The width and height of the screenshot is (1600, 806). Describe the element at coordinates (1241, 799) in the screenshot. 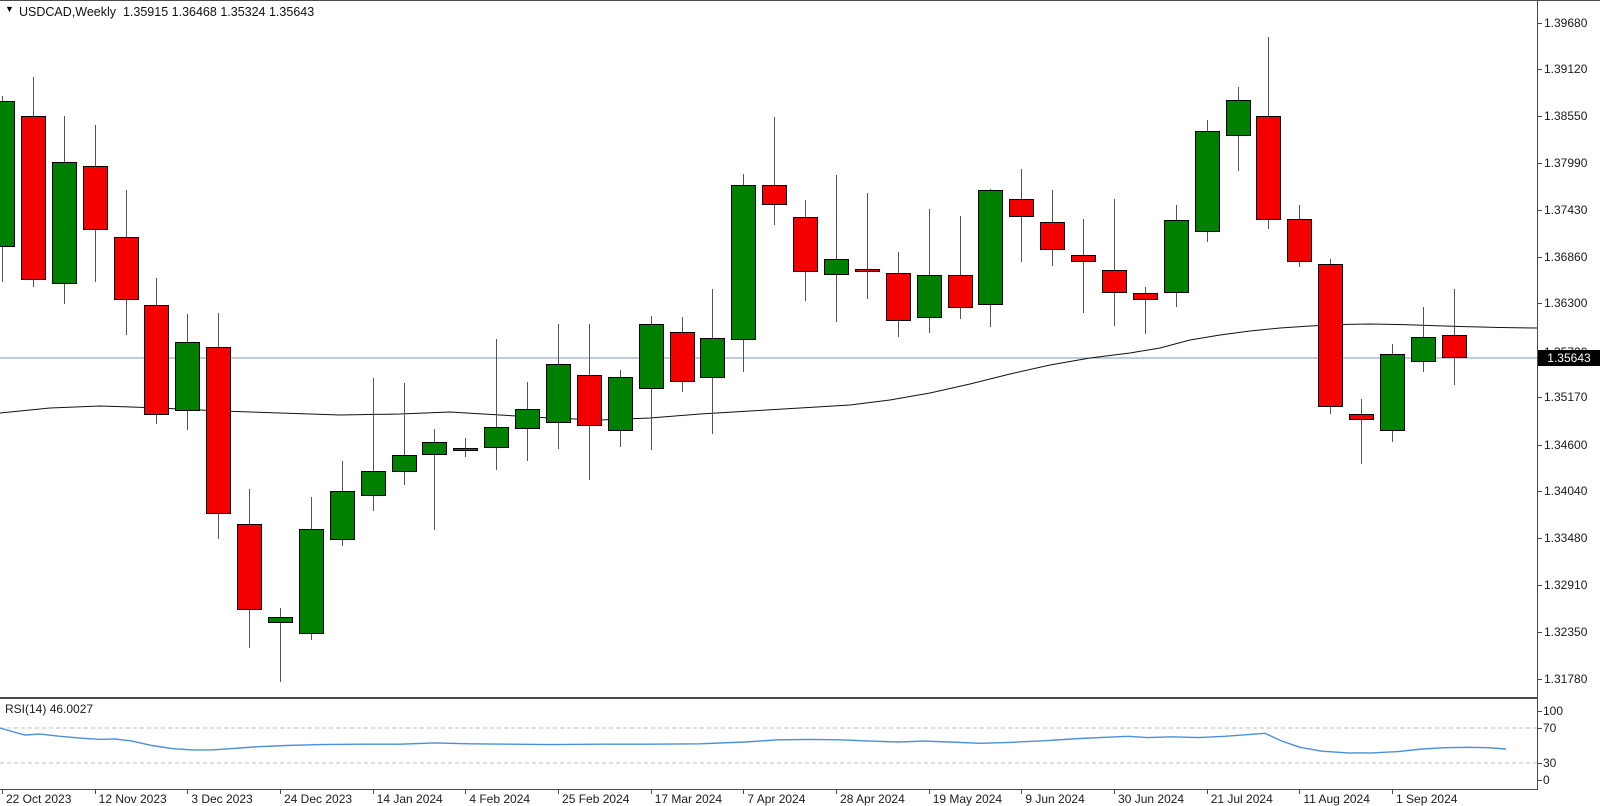

I see `date-tick-label: 21 Jul 2024` at that location.